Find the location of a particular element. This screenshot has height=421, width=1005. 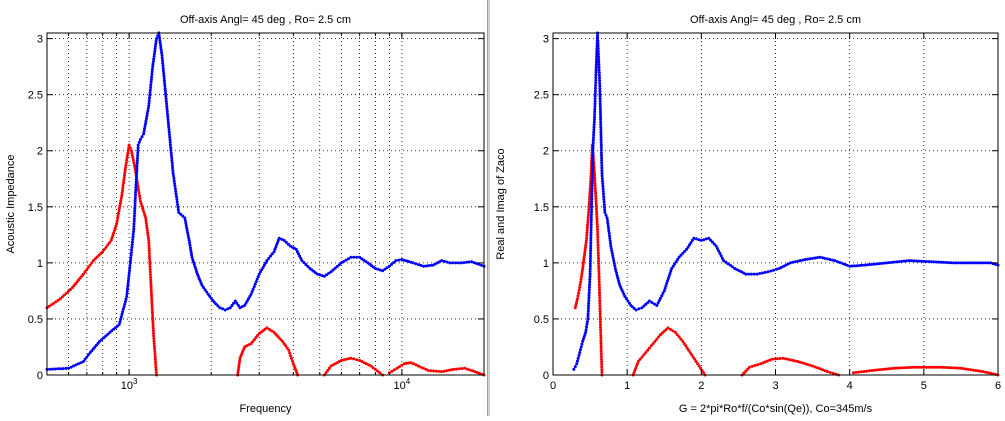

y-tick-label: 1 is located at coordinates (40, 264).